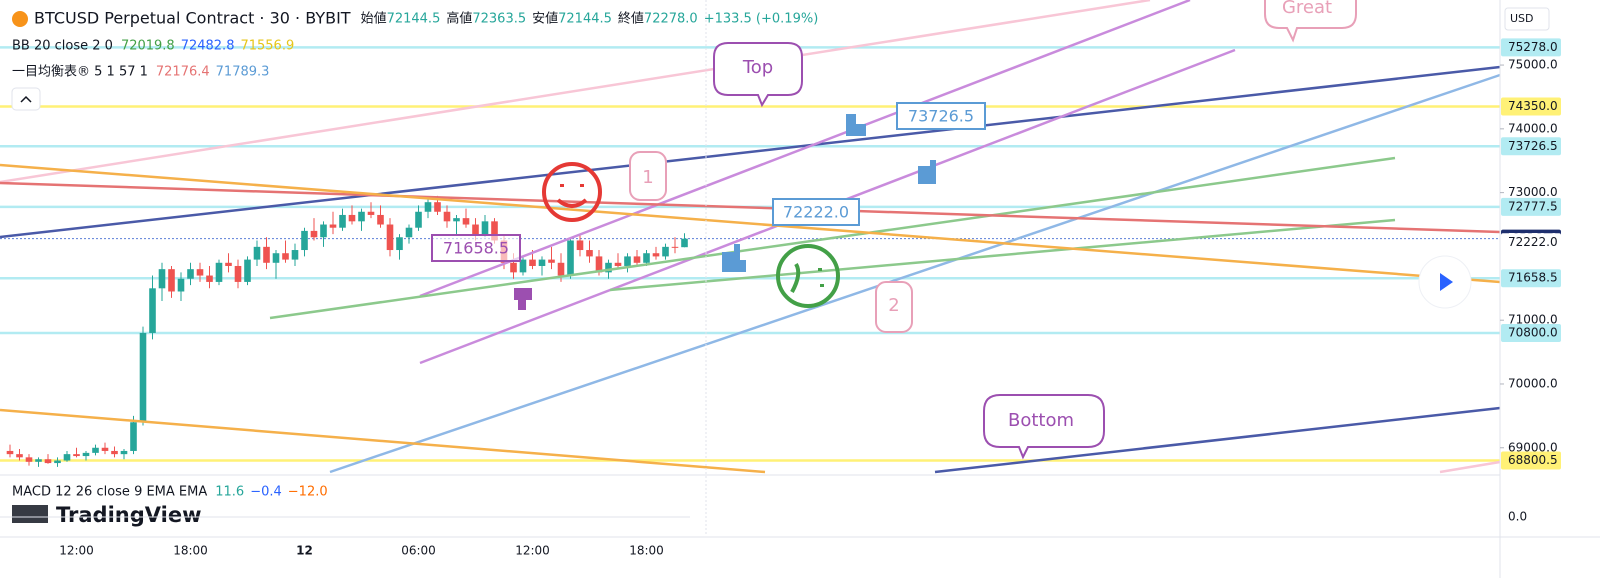 This screenshot has height=578, width=1600. I want to click on price-label: 70800.0, so click(1533, 332).